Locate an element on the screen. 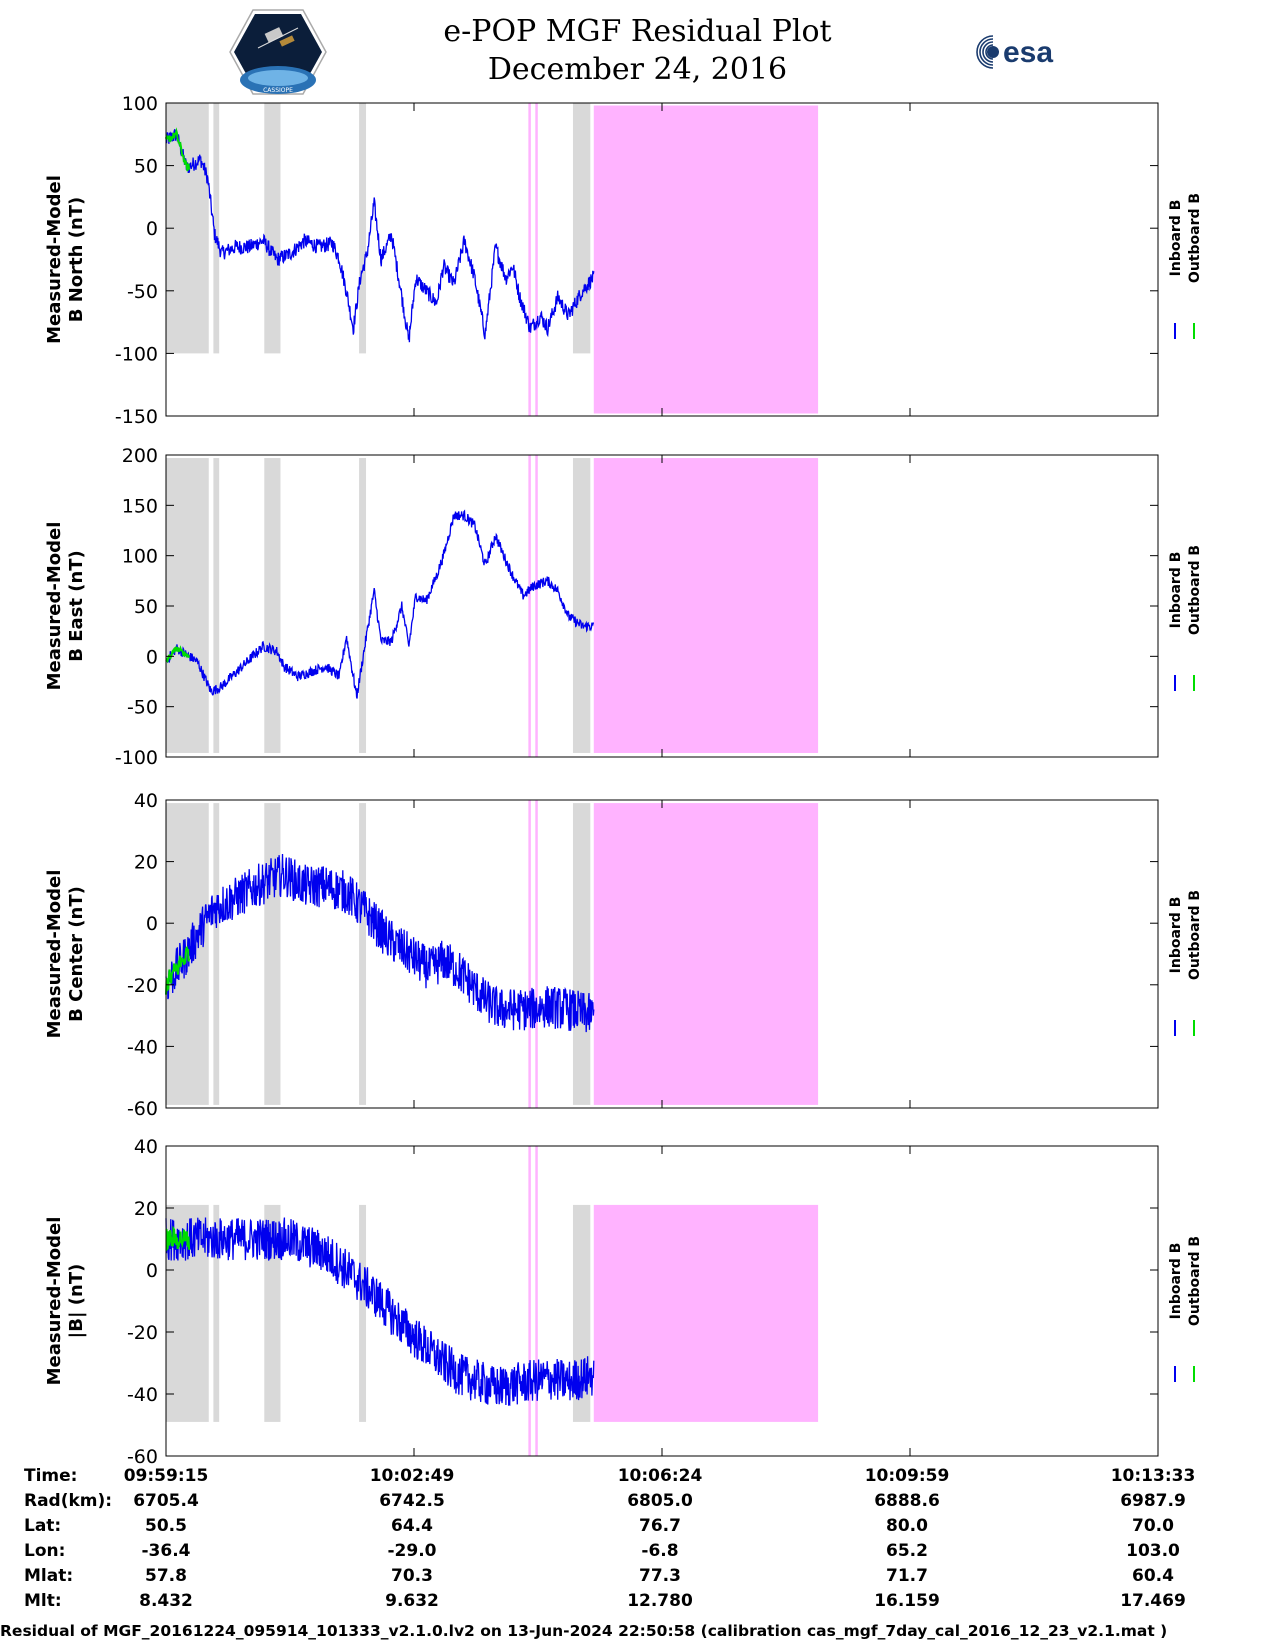 The height and width of the screenshot is (1650, 1275). y-axis-label-line2: B North (nT) is located at coordinates (76, 260).